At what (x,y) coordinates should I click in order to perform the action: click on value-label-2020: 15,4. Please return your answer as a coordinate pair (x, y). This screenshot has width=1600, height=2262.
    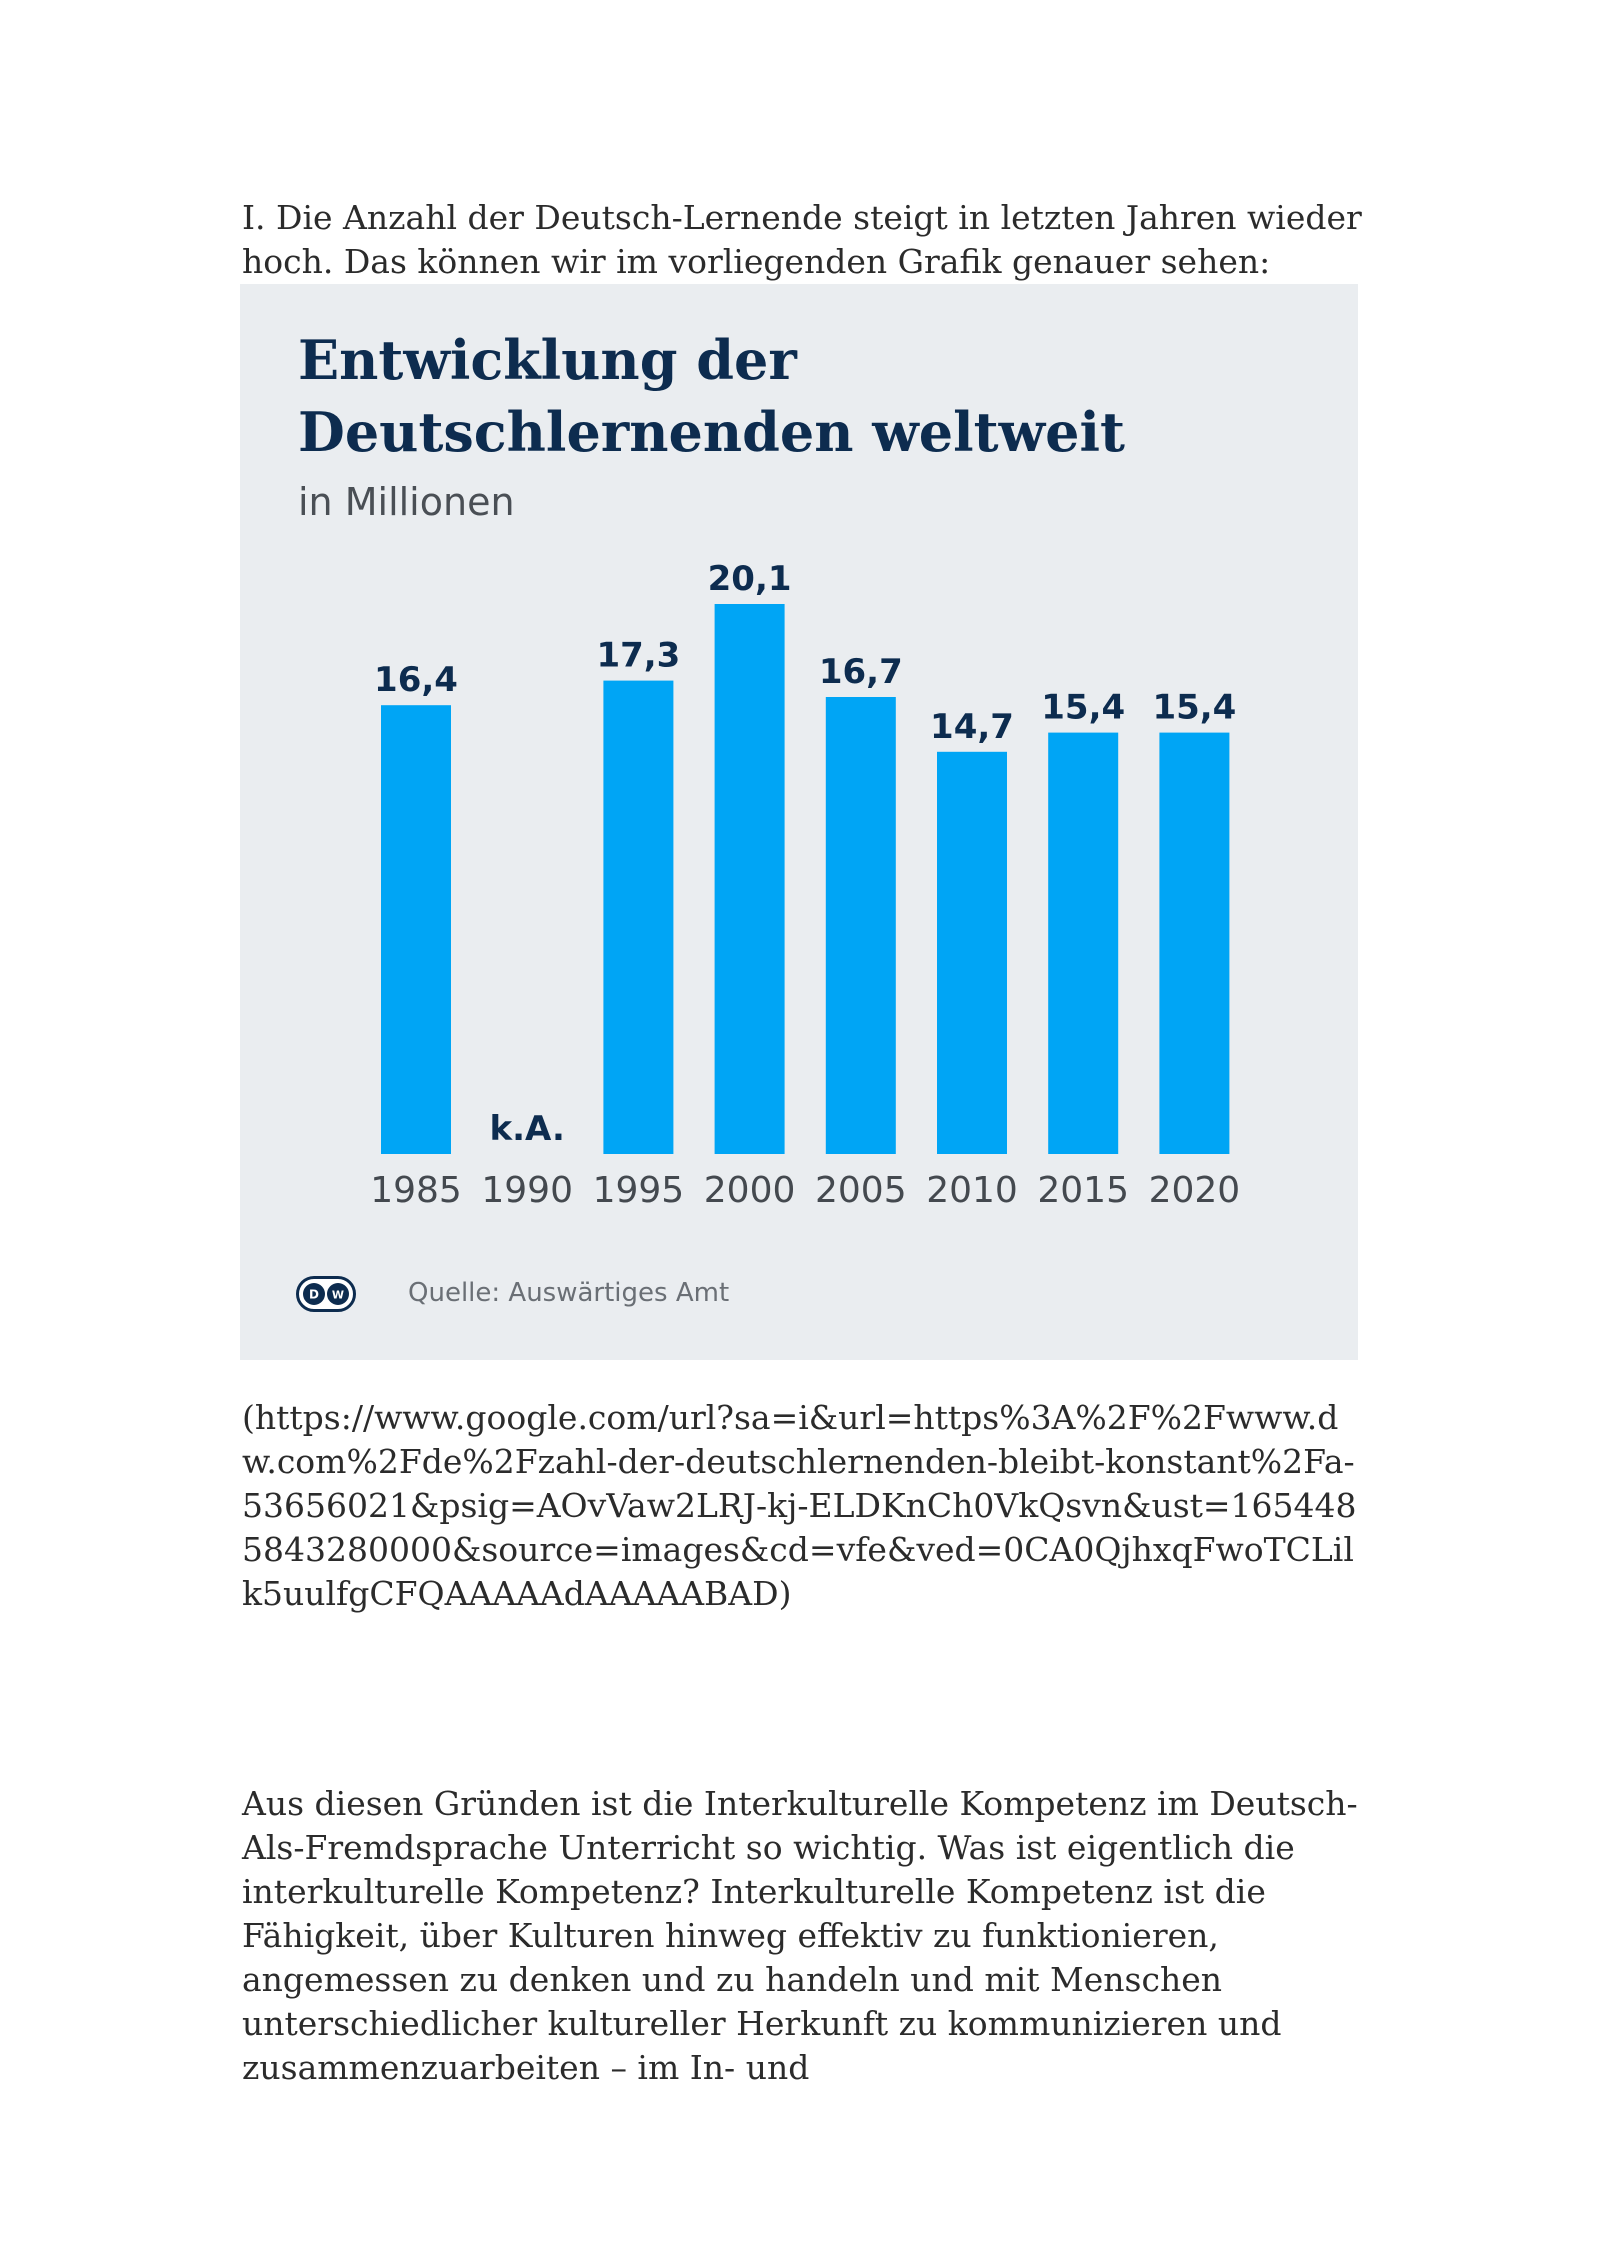
    Looking at the image, I should click on (1194, 708).